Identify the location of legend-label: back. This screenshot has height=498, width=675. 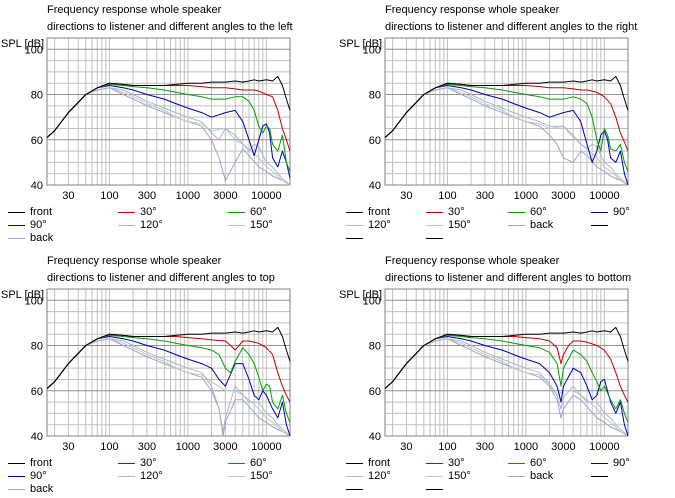
(42, 489).